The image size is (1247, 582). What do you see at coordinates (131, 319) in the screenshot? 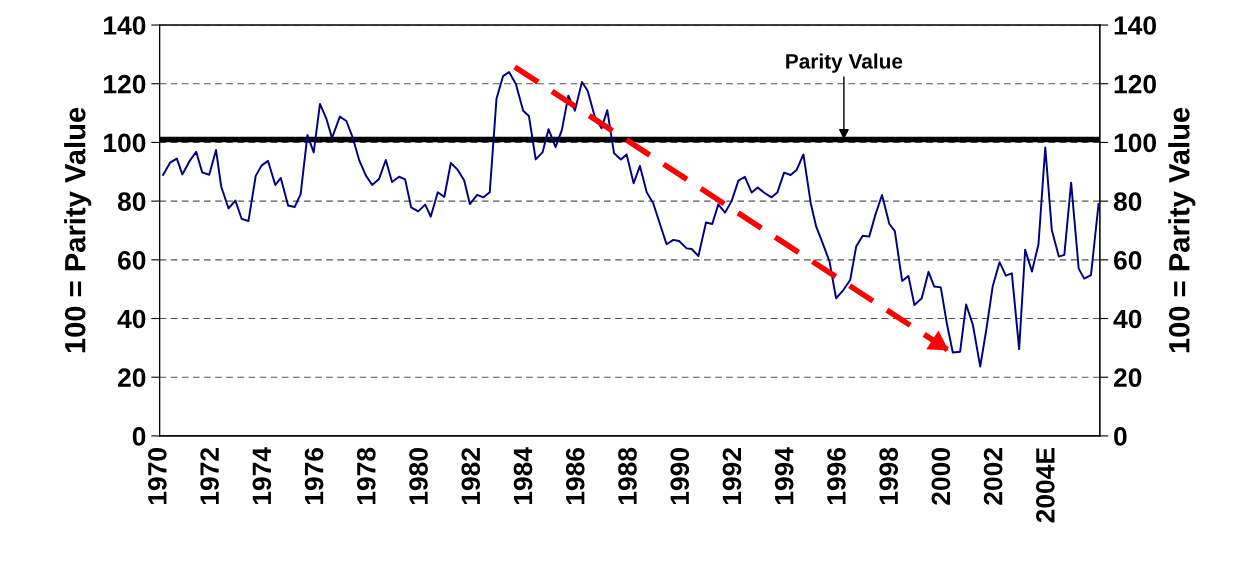
I see `y-tick-label: 40` at bounding box center [131, 319].